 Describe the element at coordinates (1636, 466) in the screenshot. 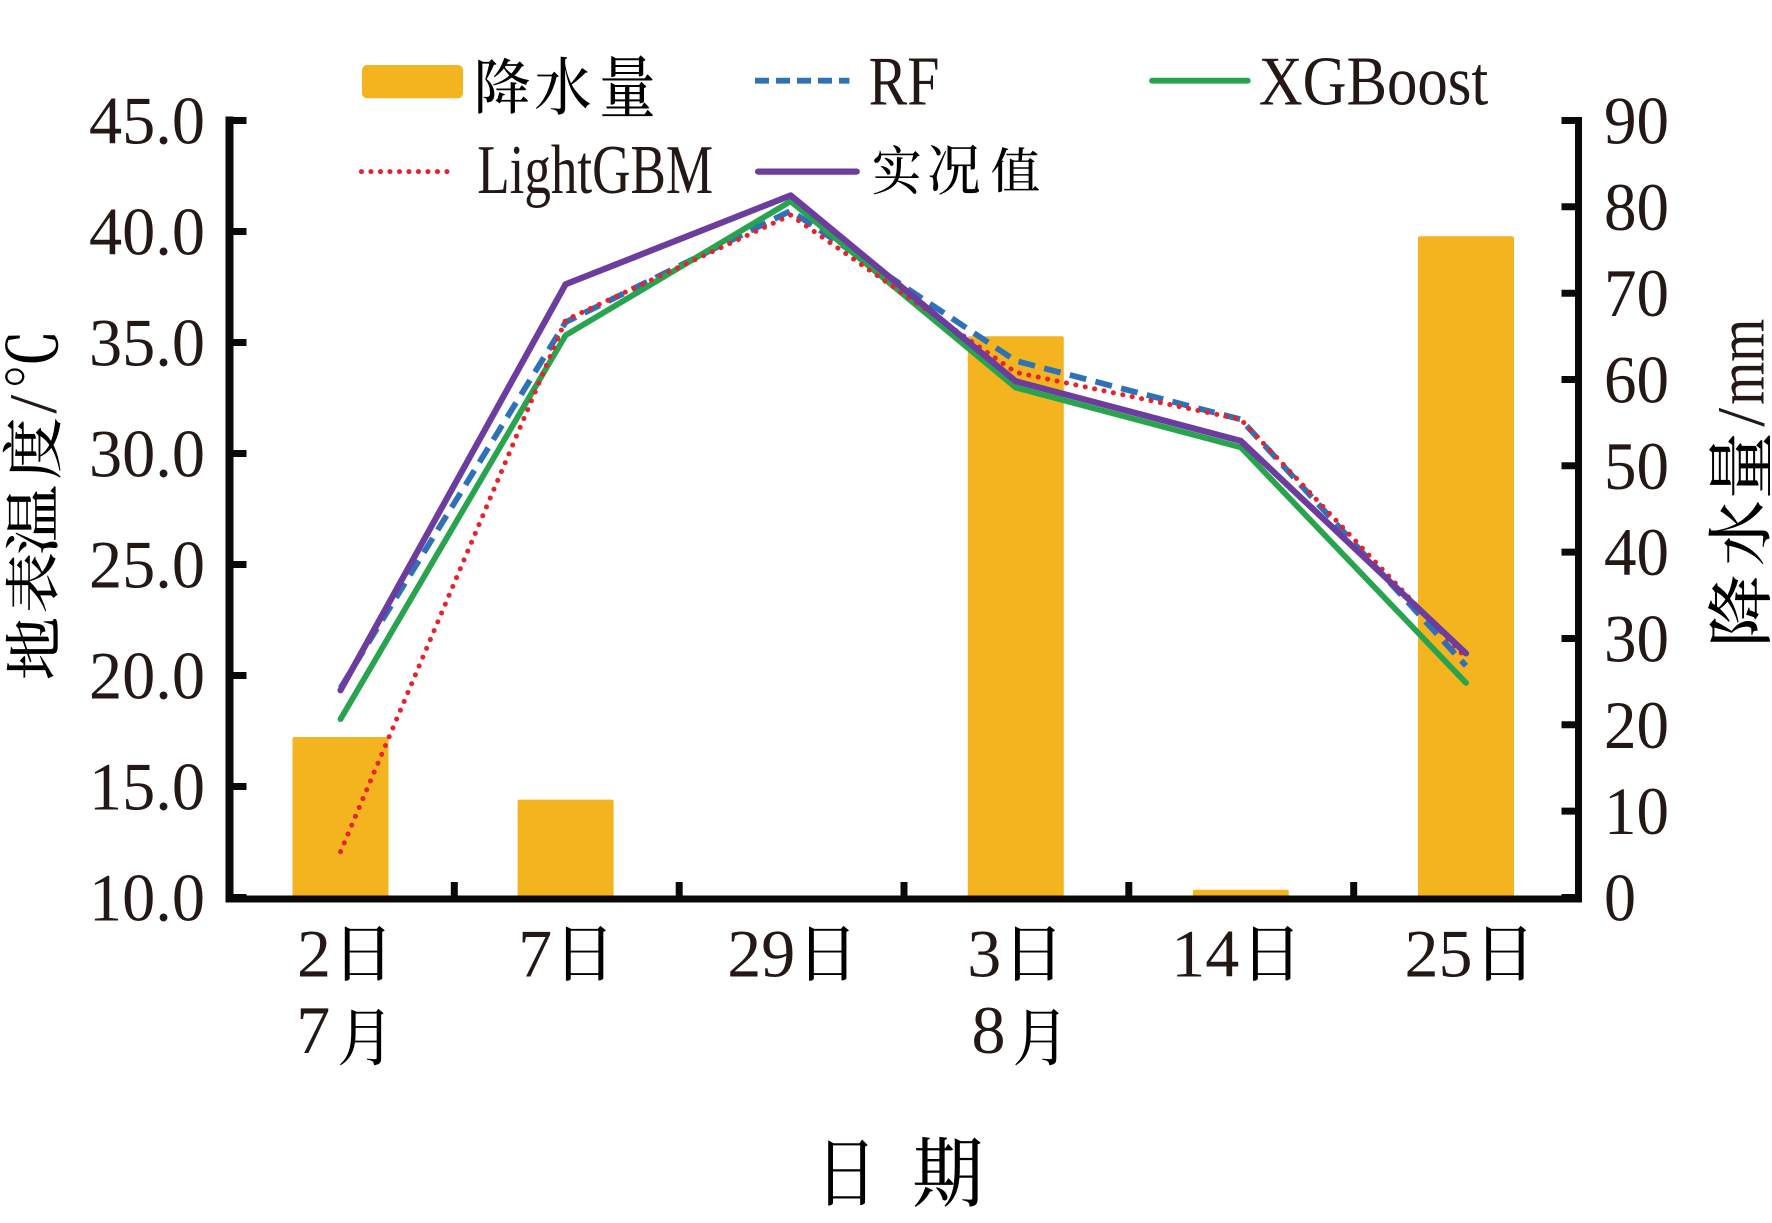

I see `svg-text: 50` at that location.